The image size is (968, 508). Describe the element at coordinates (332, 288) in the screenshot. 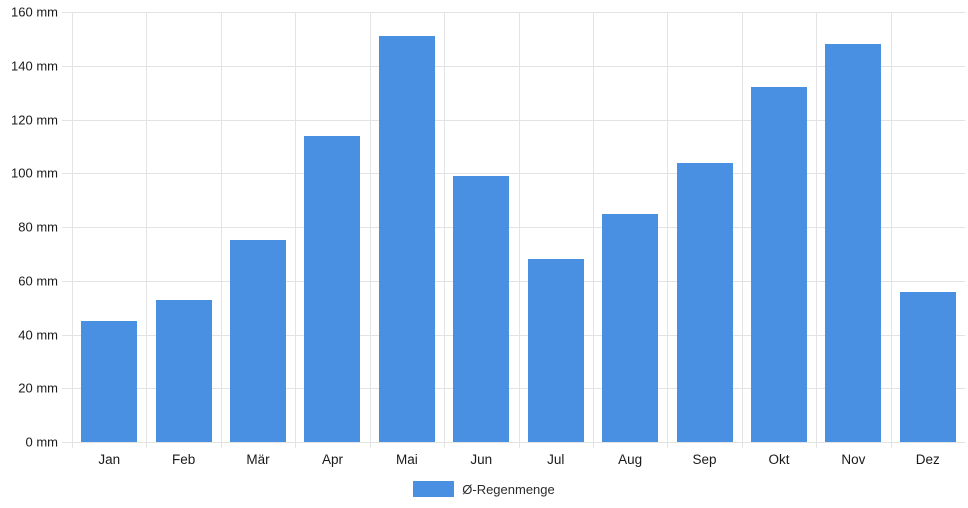

I see `bar-apr` at that location.